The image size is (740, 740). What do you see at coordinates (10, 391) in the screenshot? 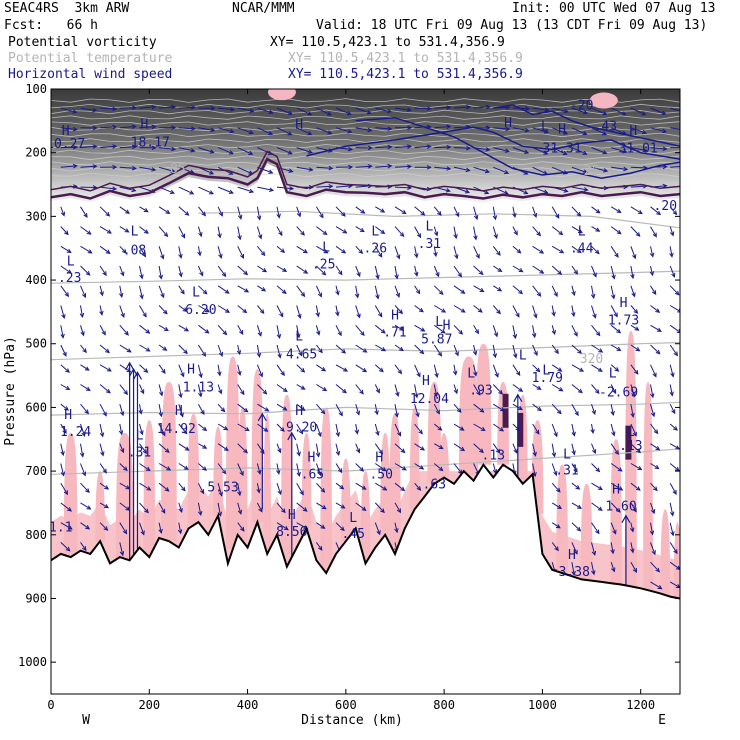
I see `y-axis-label: Pressure (hPa)` at bounding box center [10, 391].